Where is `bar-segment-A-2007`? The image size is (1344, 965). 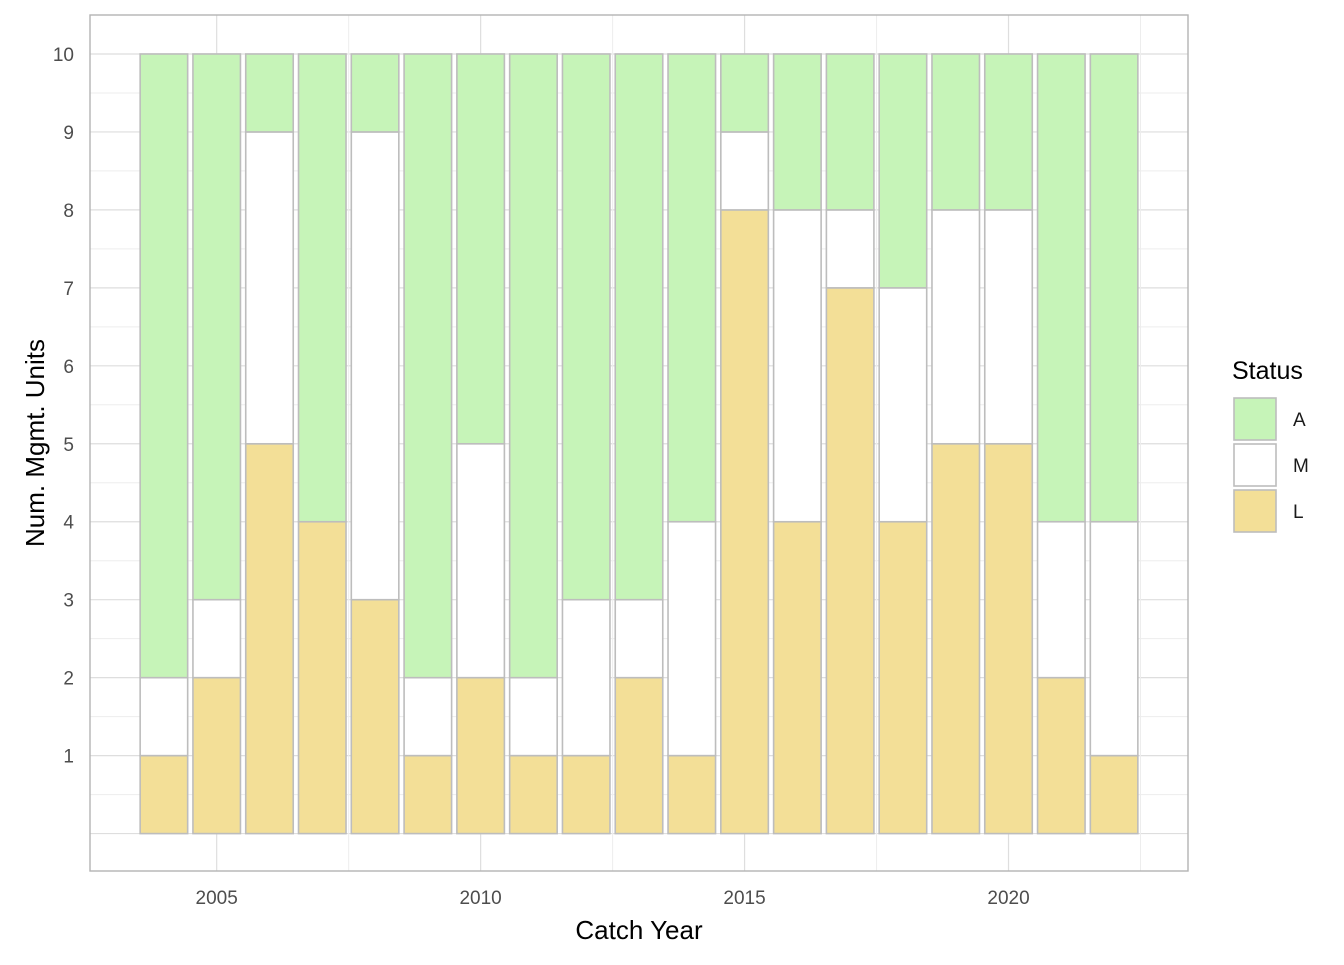
bar-segment-A-2007 is located at coordinates (322, 288).